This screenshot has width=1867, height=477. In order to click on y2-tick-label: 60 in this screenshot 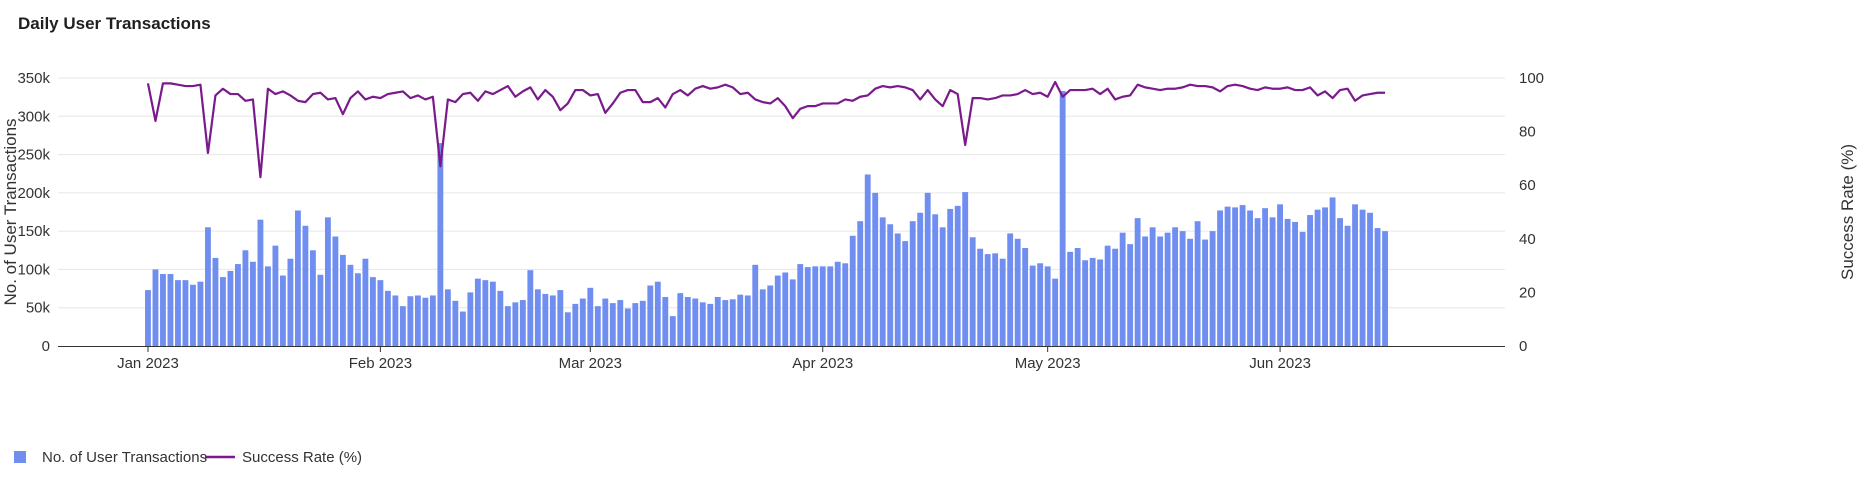, I will do `click(1527, 185)`.